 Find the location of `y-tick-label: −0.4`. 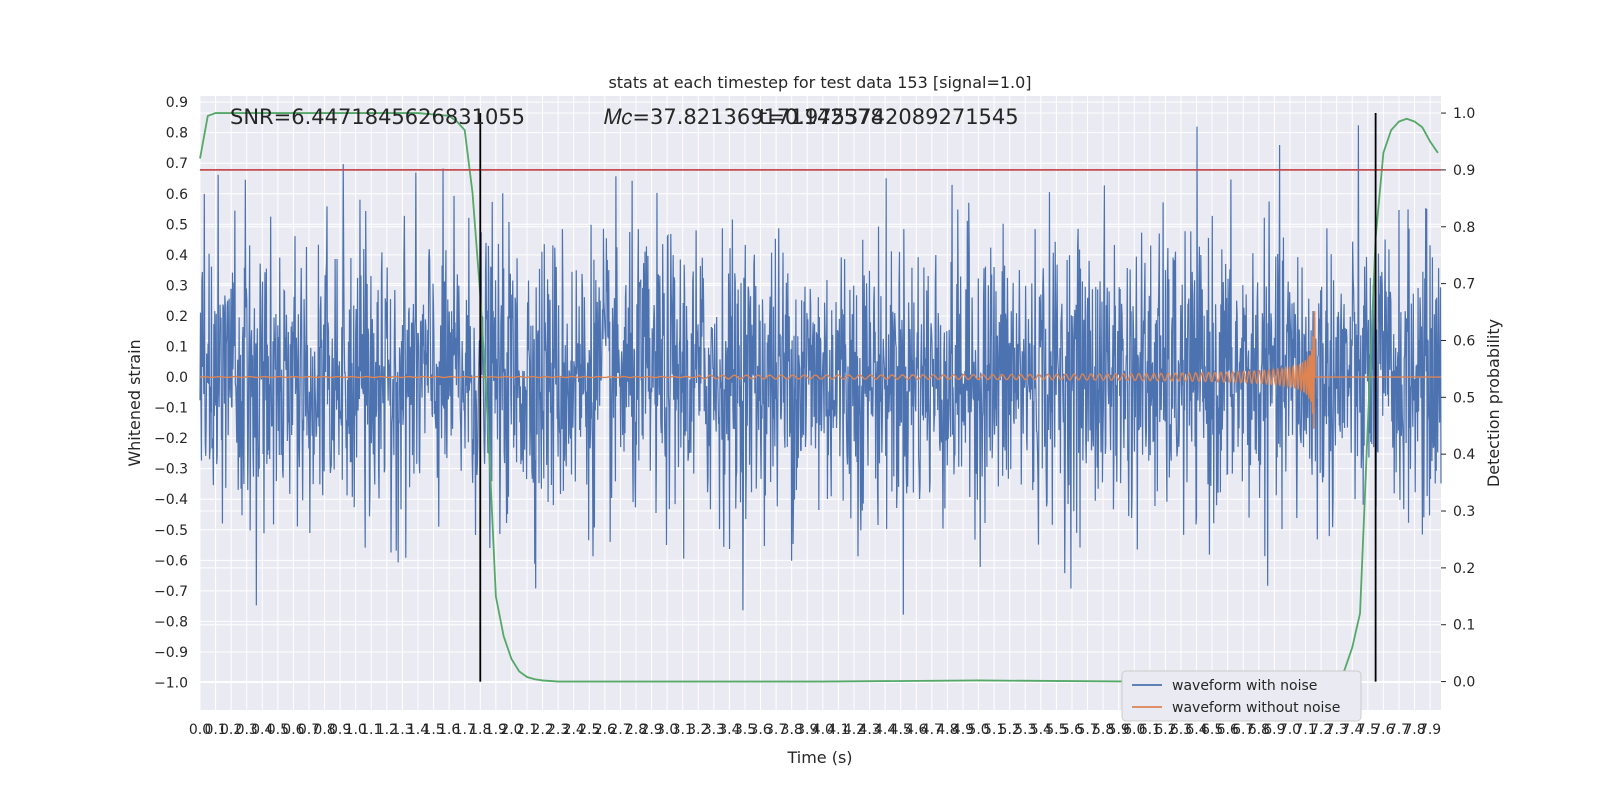

y-tick-label: −0.4 is located at coordinates (171, 500).